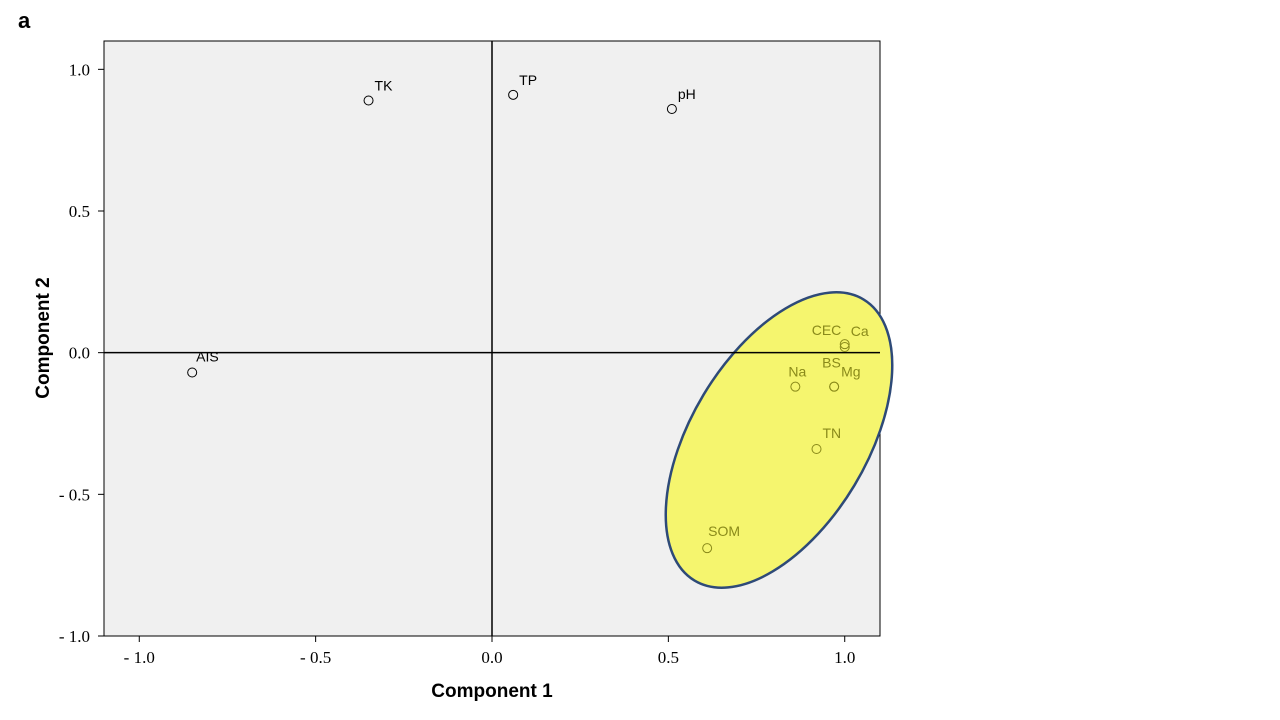  What do you see at coordinates (207, 357) in the screenshot?
I see `point-label: AIS` at bounding box center [207, 357].